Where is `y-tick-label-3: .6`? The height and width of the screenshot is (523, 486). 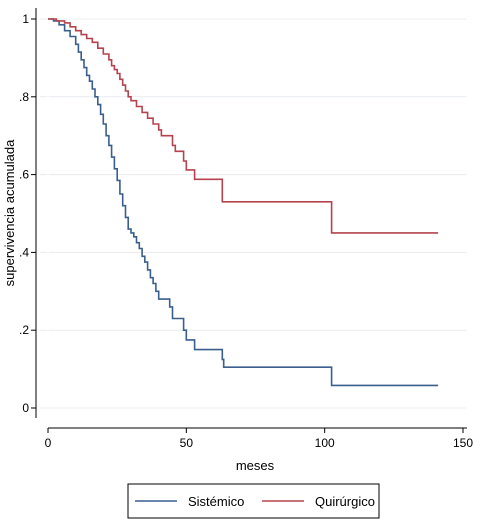 y-tick-label-3: .6 is located at coordinates (24, 175).